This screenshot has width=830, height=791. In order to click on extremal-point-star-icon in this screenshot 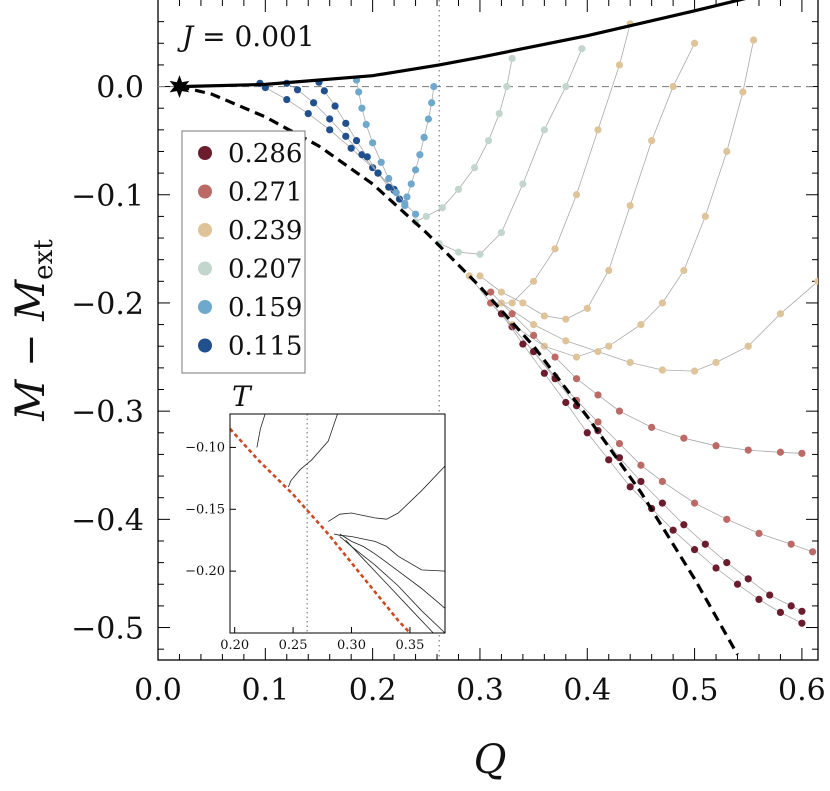, I will do `click(179, 87)`.